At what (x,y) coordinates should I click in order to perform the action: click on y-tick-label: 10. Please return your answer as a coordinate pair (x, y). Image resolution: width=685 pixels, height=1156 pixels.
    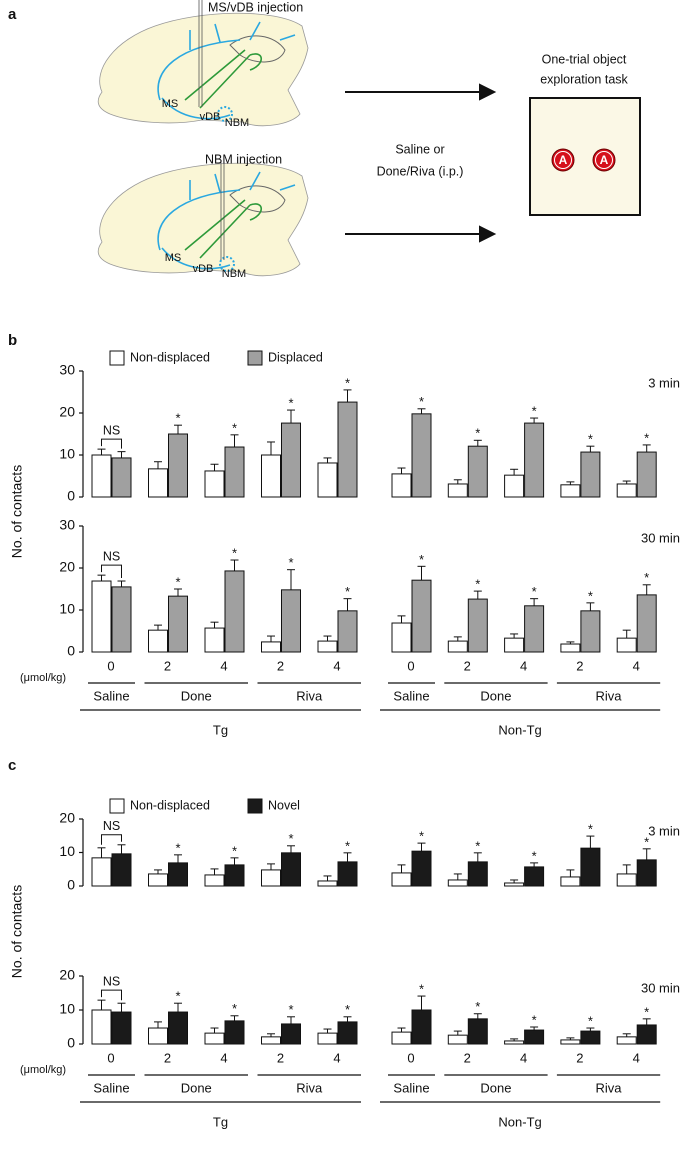
    Looking at the image, I should click on (67, 454).